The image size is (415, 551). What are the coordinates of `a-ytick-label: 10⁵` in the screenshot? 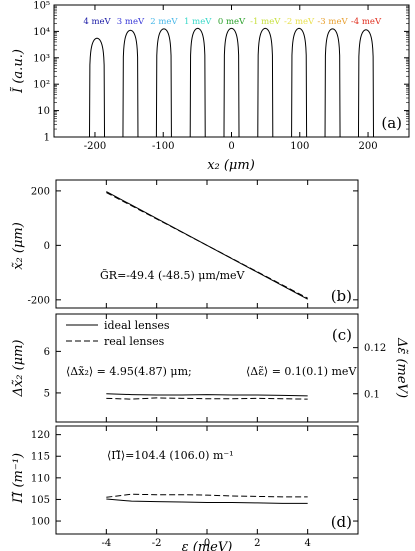 It's located at (41, 6).